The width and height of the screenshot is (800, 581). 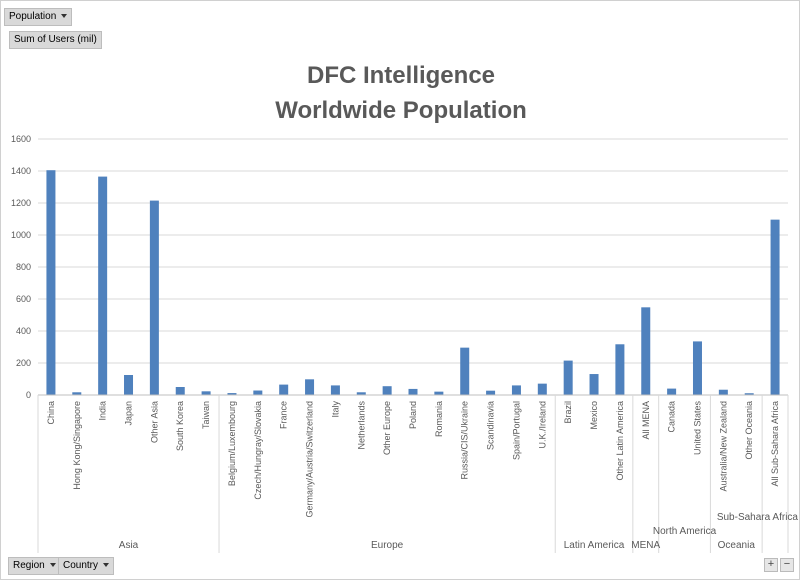 I want to click on region-label: Oceania, so click(x=737, y=545).